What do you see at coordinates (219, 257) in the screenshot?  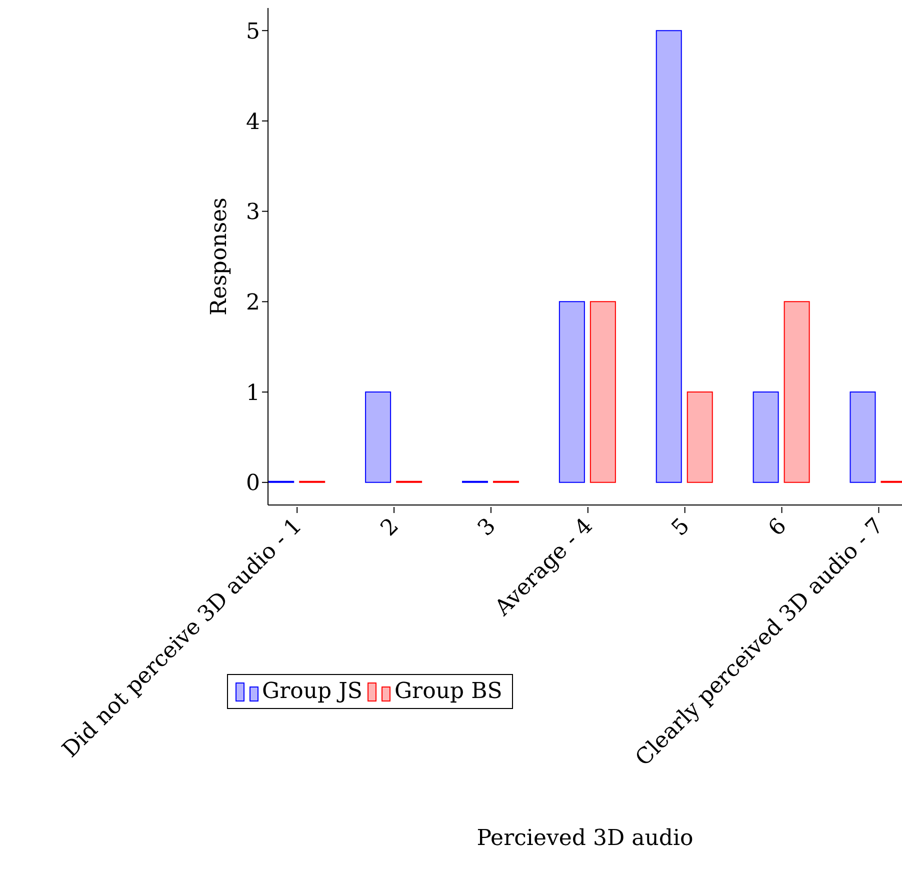 I see `y-axis-title: Responses` at bounding box center [219, 257].